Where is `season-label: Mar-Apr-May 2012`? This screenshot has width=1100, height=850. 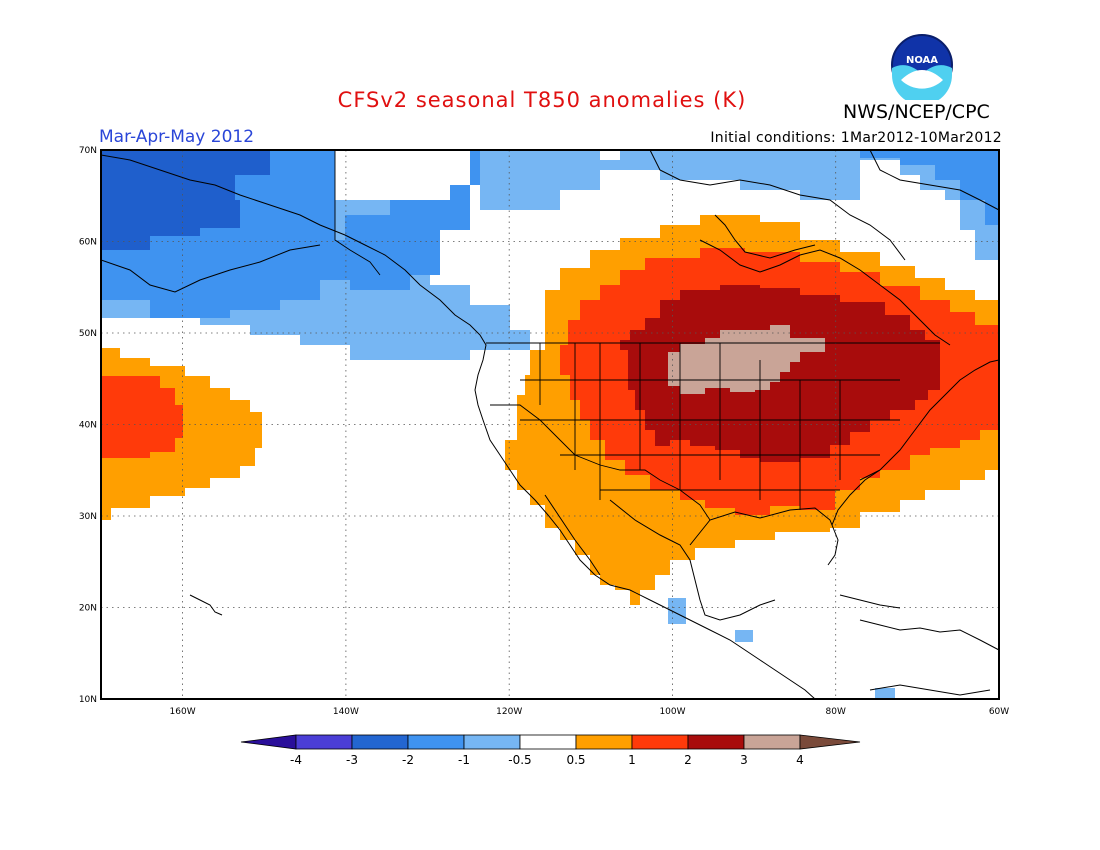
season-label: Mar-Apr-May 2012 is located at coordinates (177, 137).